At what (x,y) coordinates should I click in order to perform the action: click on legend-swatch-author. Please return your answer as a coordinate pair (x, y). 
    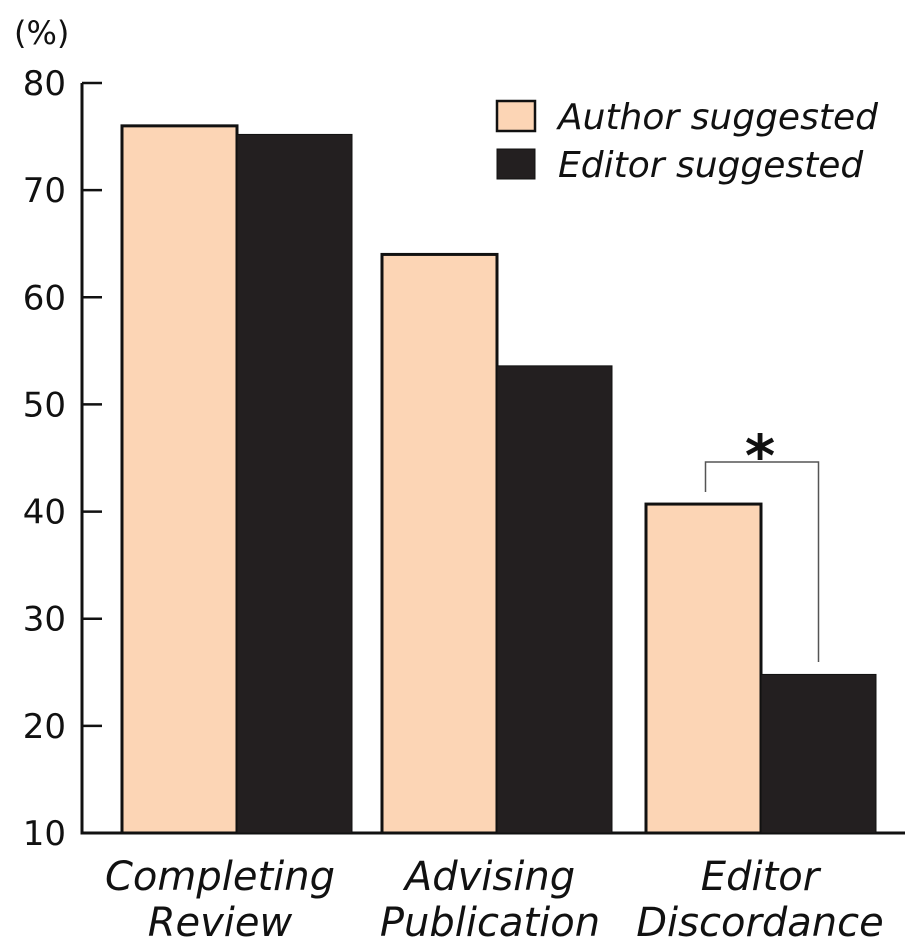
    Looking at the image, I should click on (516, 116).